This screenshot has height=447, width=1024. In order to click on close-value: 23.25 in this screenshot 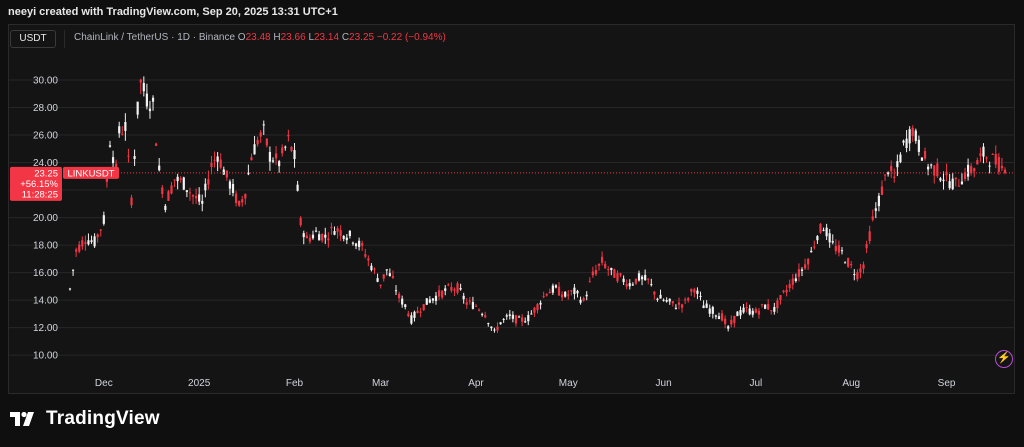, I will do `click(362, 37)`.